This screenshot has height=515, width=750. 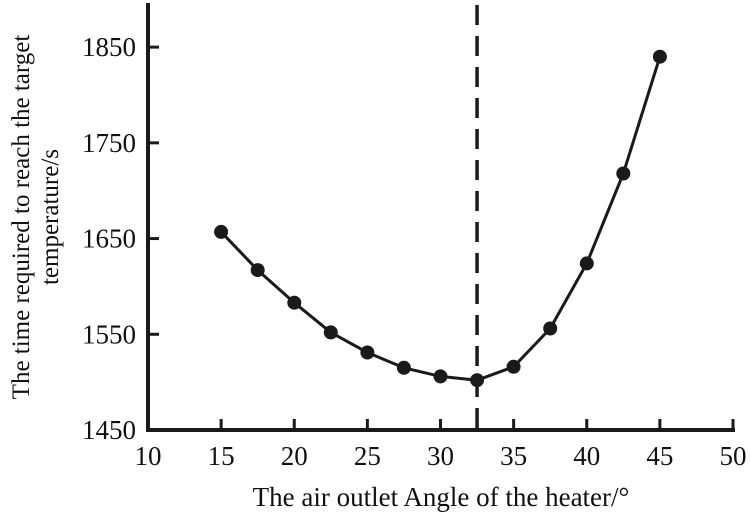 What do you see at coordinates (367, 456) in the screenshot?
I see `x-tick-label: 25` at bounding box center [367, 456].